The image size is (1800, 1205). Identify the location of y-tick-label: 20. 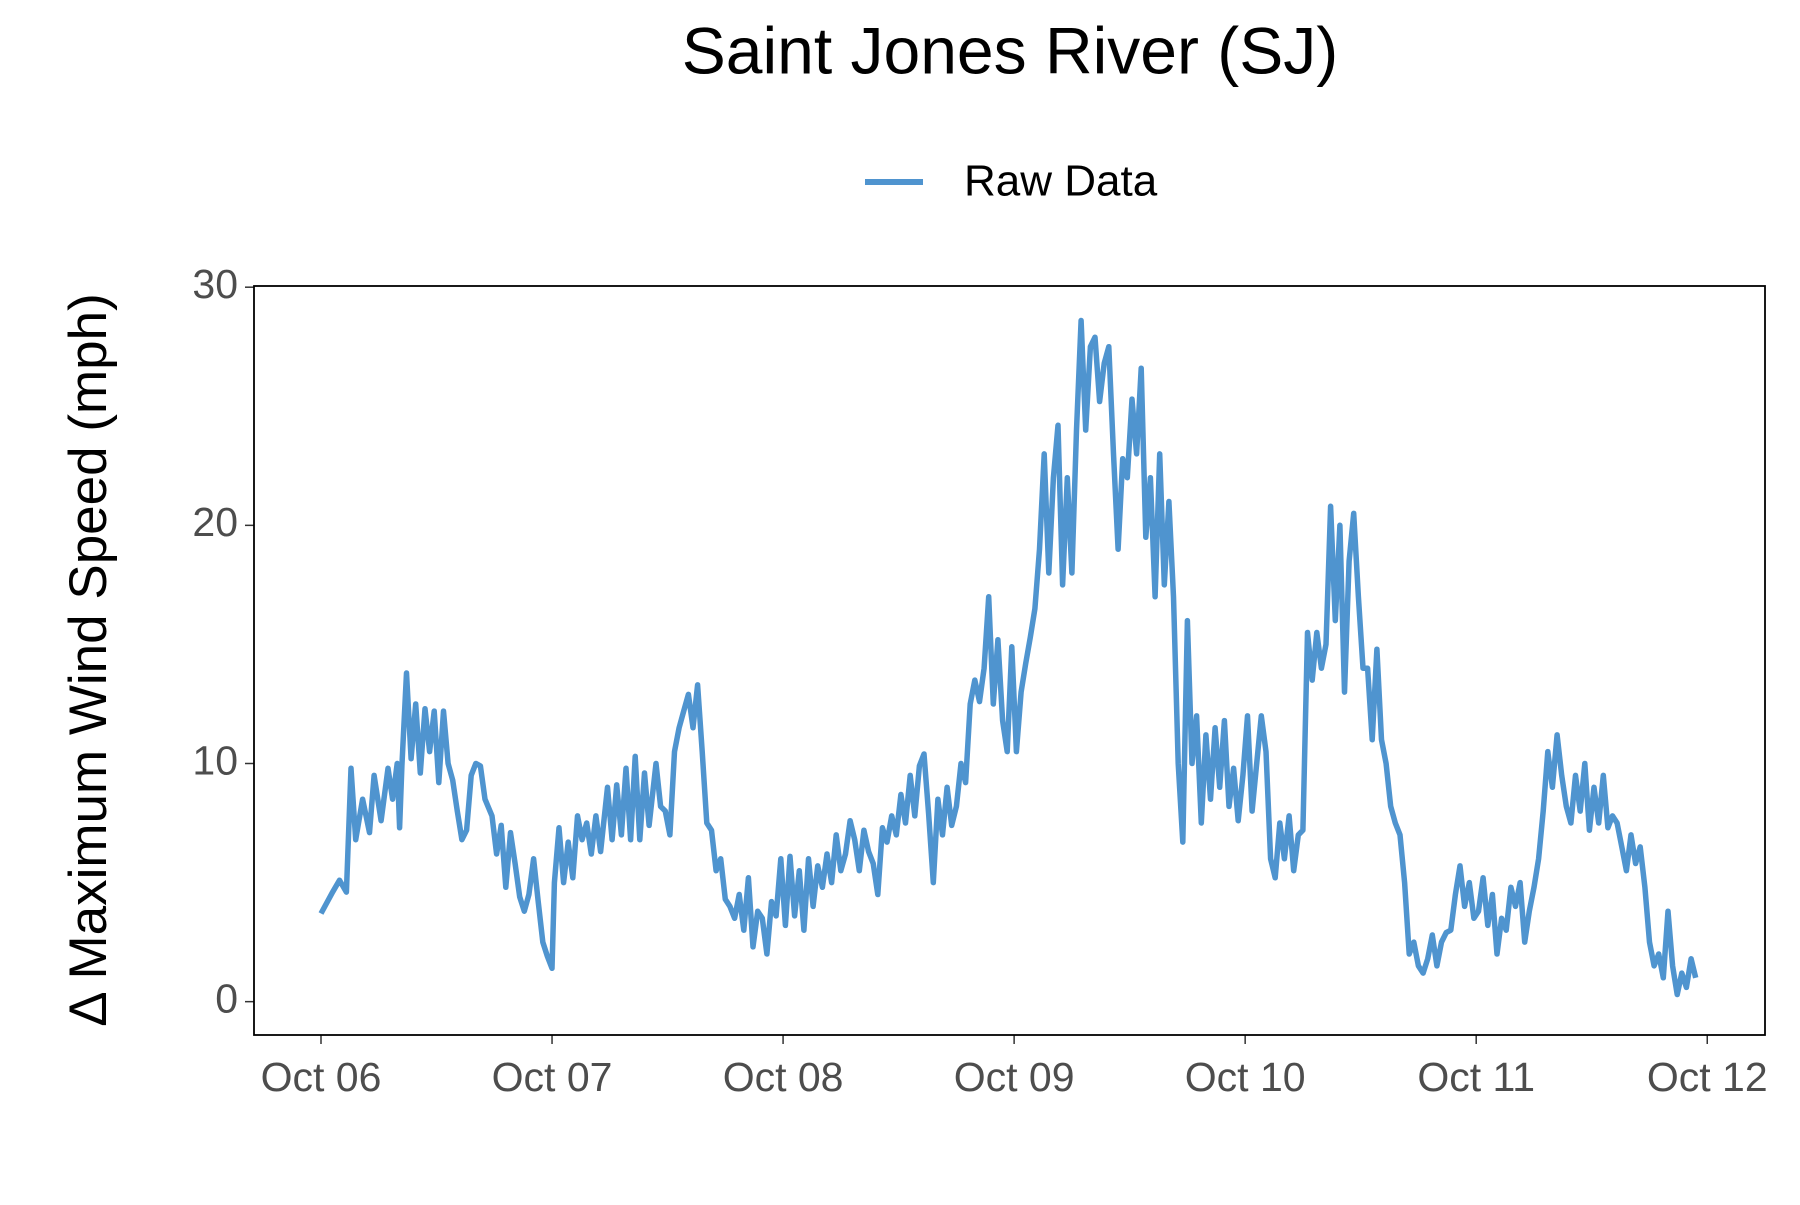
(215, 522).